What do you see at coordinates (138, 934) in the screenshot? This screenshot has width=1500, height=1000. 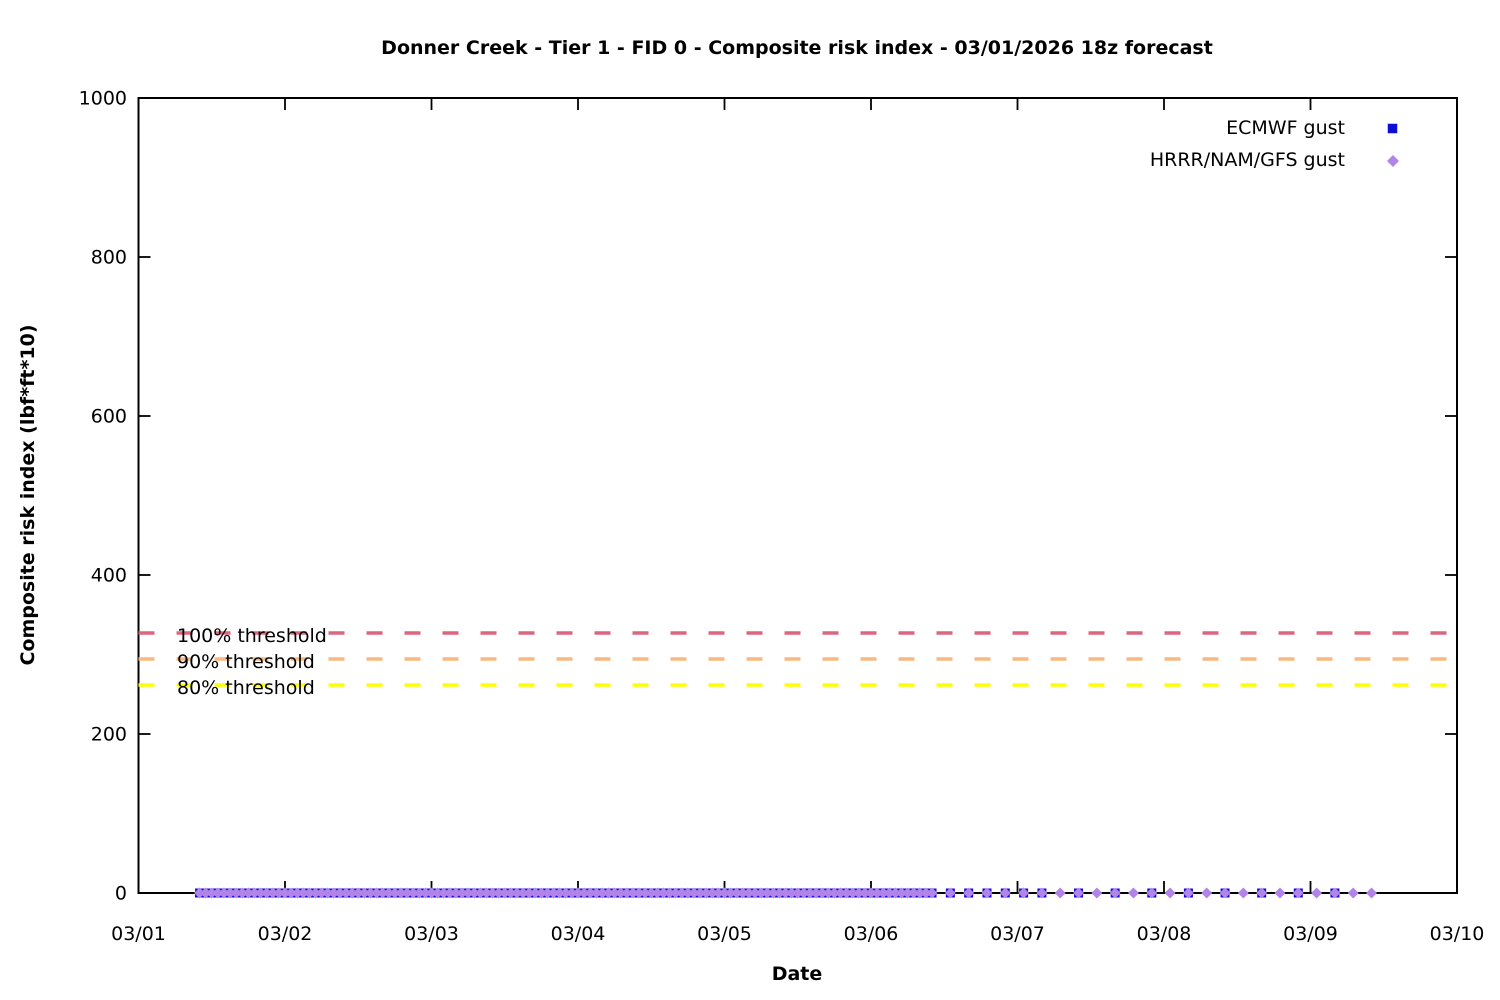 I see `x-tick-label: 03/01` at bounding box center [138, 934].